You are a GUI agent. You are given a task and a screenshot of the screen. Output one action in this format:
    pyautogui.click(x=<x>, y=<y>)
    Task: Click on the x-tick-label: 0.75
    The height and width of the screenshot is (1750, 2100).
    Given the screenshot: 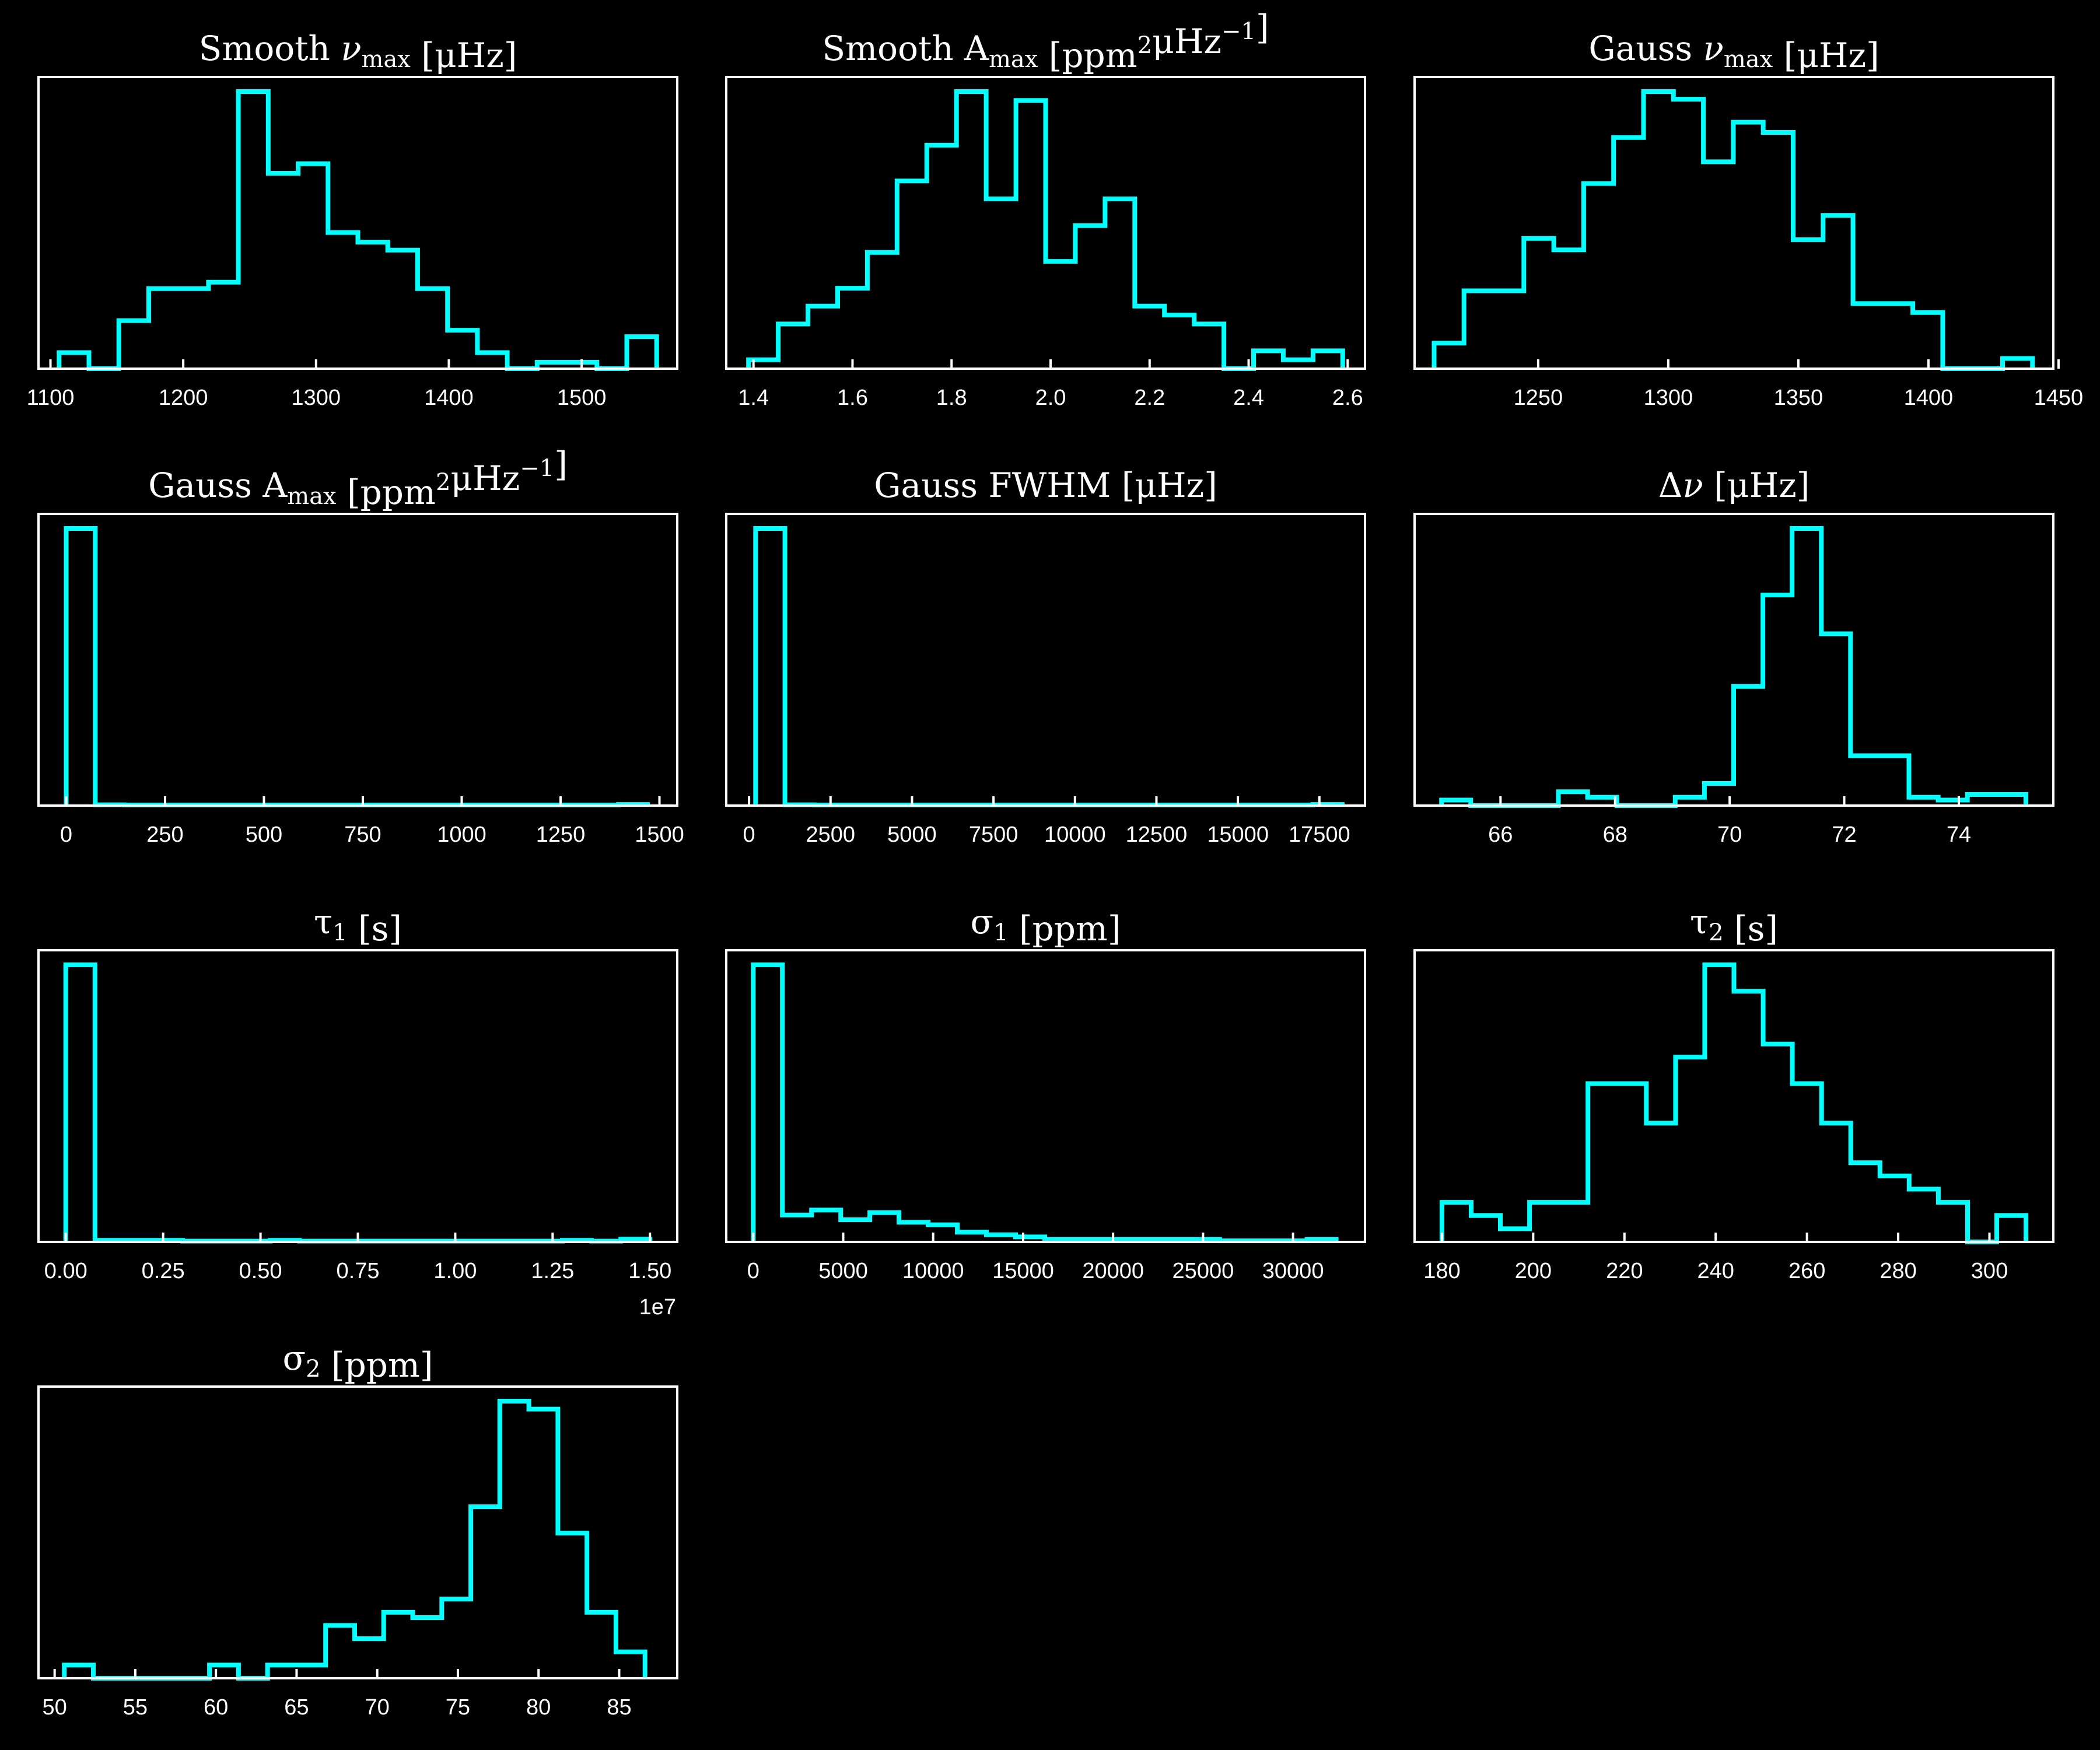 What is the action you would take?
    pyautogui.click(x=358, y=1271)
    